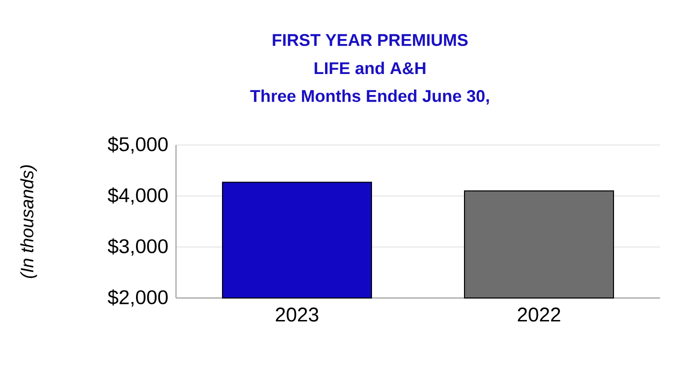 The image size is (680, 366). Describe the element at coordinates (297, 315) in the screenshot. I see `x-tick-label: 2023` at that location.